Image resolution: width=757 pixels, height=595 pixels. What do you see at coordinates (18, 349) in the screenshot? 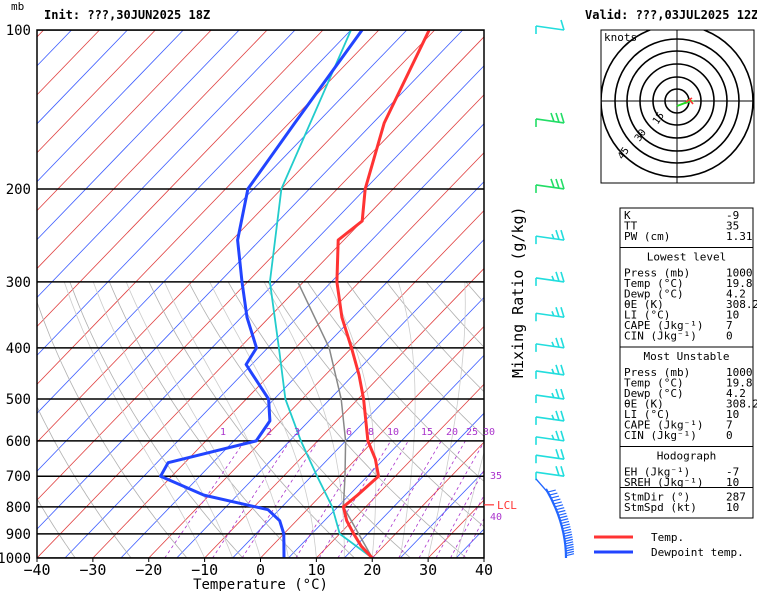
I see `pressure-tick-label: 400` at bounding box center [18, 349].